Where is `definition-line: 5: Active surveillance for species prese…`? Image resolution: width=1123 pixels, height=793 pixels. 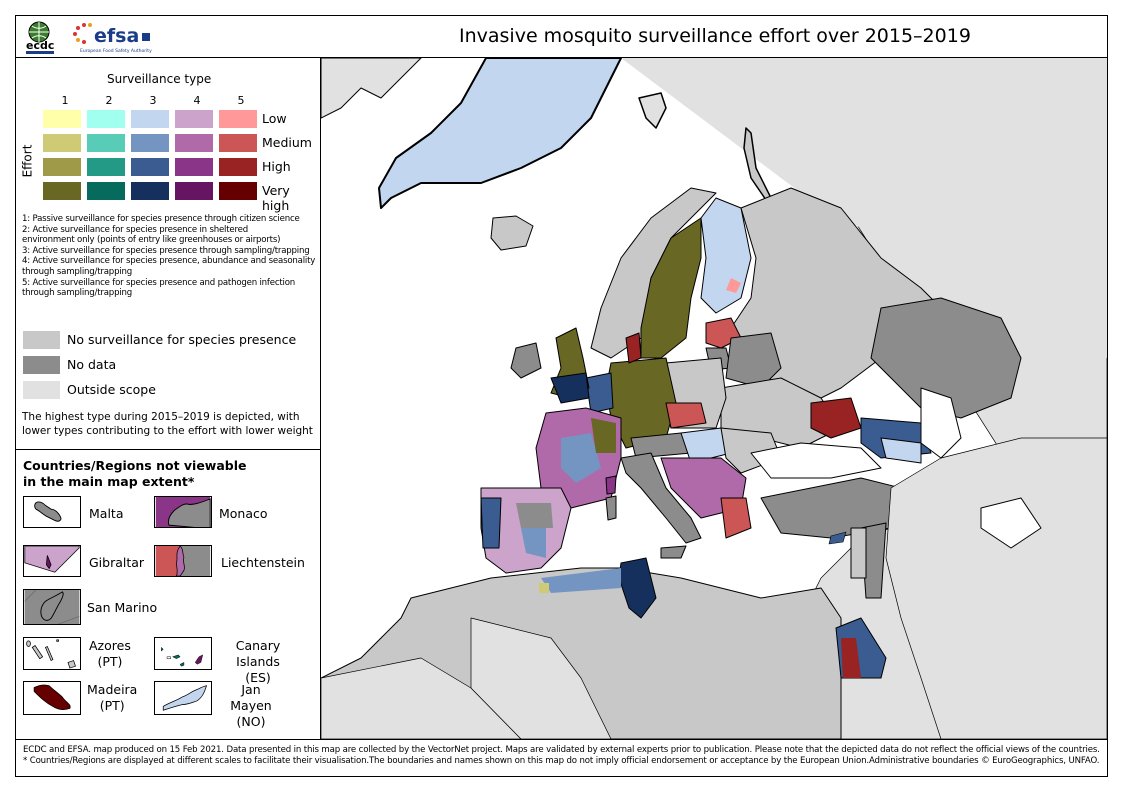
definition-line: 5: Active surveillance for species prese… is located at coordinates (159, 282).